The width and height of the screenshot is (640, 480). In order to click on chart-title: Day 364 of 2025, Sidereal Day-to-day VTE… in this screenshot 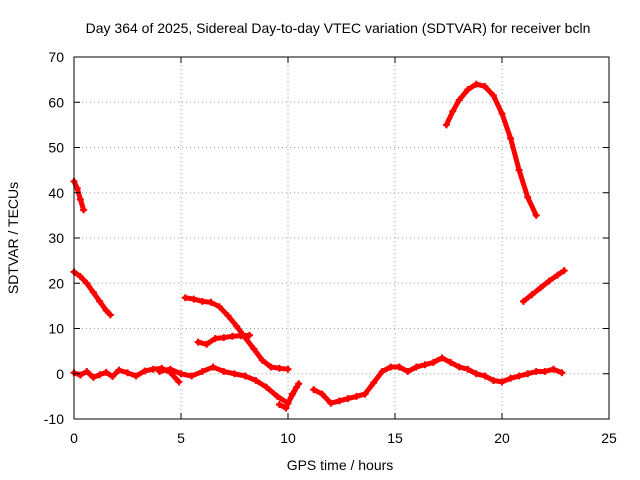, I will do `click(338, 28)`.